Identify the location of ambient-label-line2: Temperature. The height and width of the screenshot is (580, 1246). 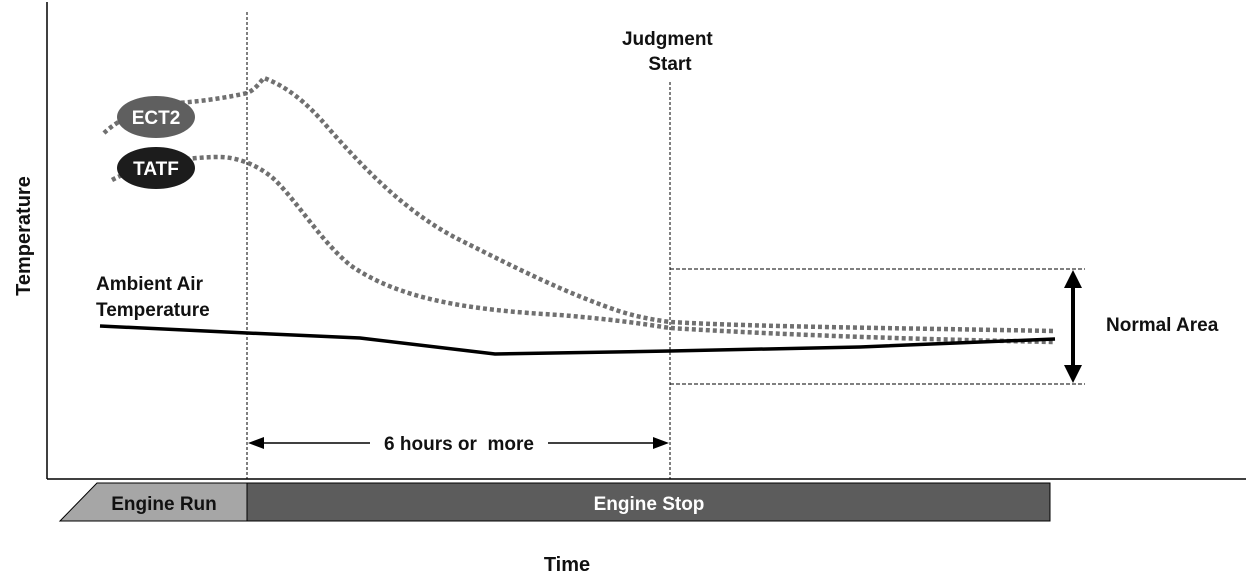
(153, 310).